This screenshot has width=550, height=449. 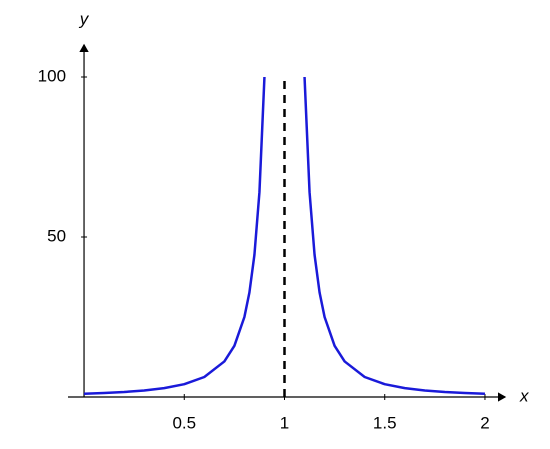 What do you see at coordinates (385, 422) in the screenshot?
I see `x-tick-label: 1.5` at bounding box center [385, 422].